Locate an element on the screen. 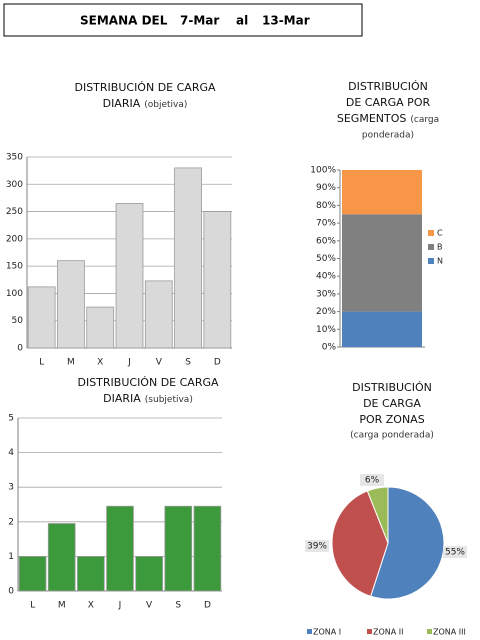 This screenshot has height=640, width=480. y-tick-label: 1 is located at coordinates (11, 557).